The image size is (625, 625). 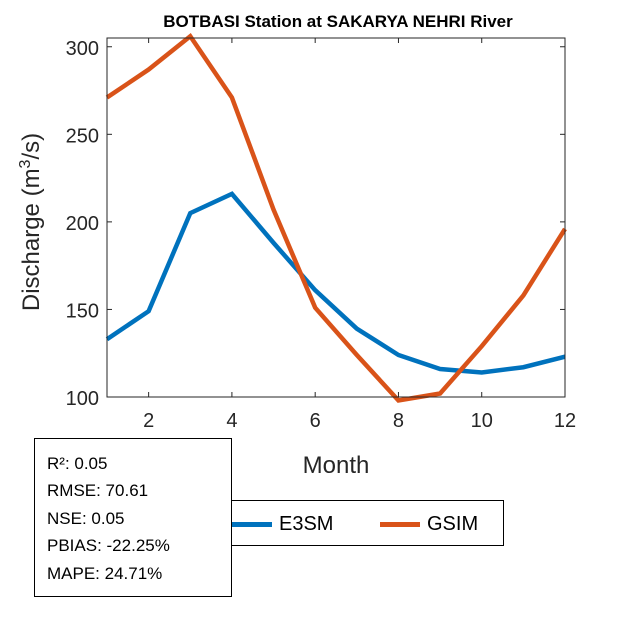 I want to click on y-tick-label: 200, so click(x=82, y=224).